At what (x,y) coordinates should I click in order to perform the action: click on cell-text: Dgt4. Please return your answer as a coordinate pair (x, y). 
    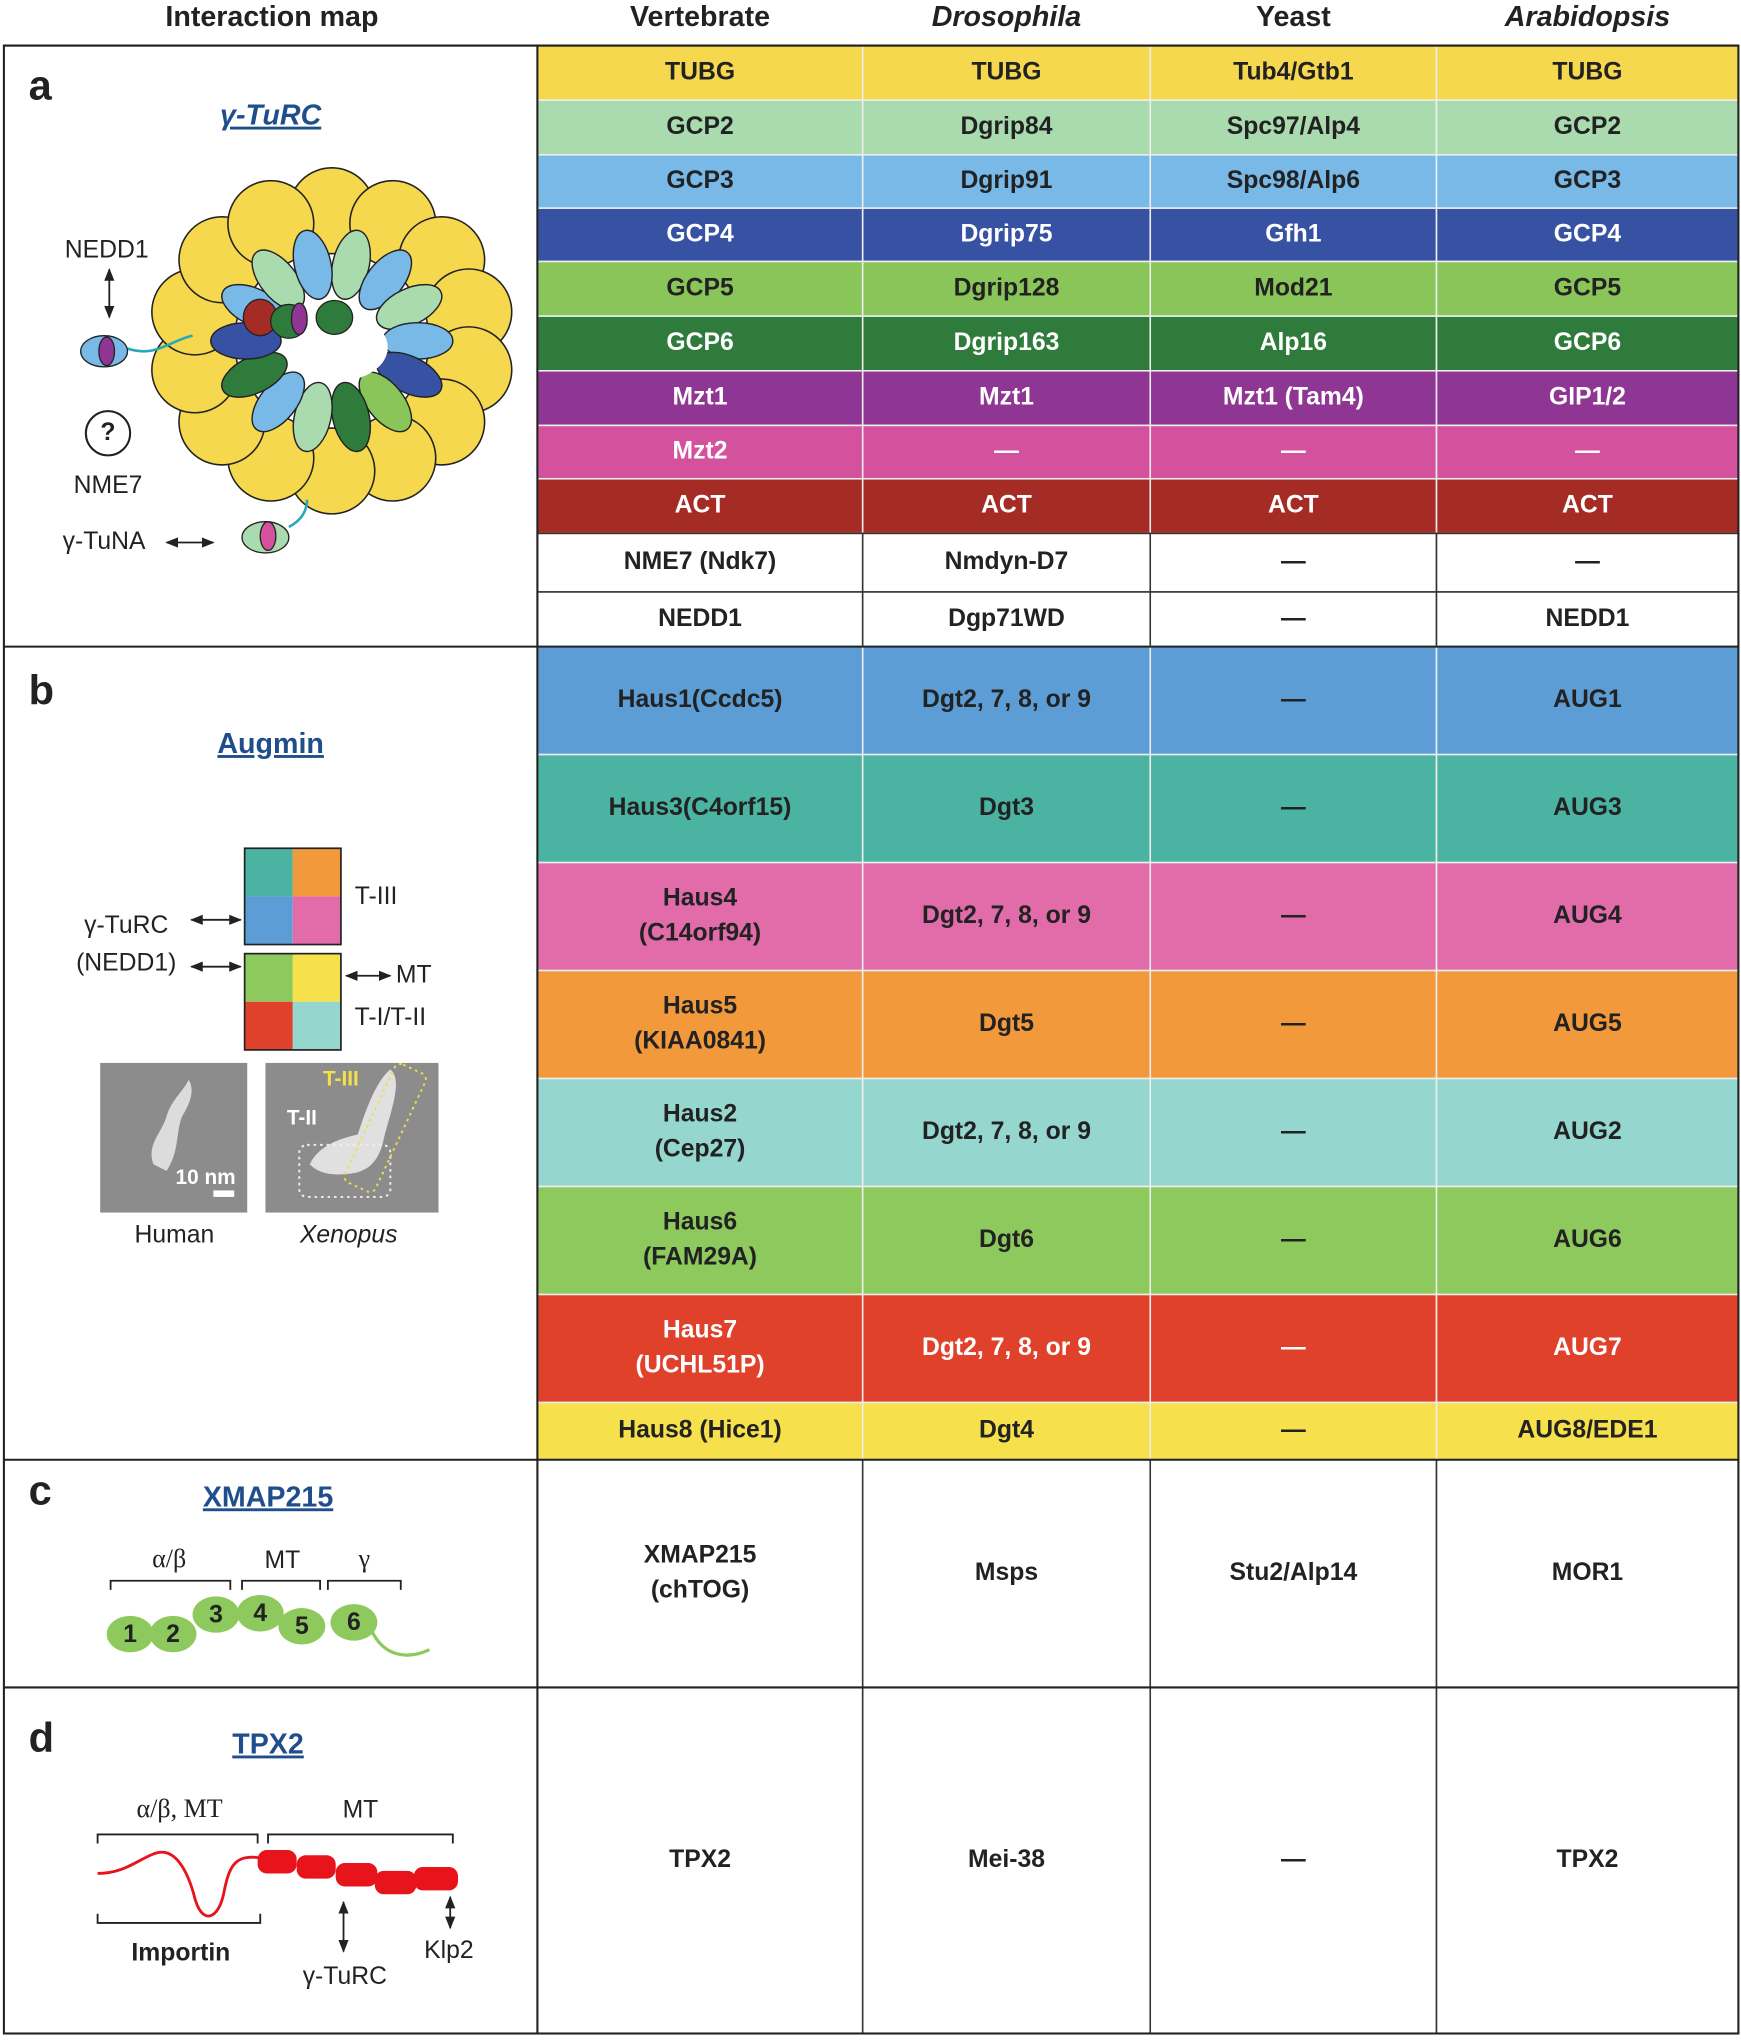
    Looking at the image, I should click on (1006, 1430).